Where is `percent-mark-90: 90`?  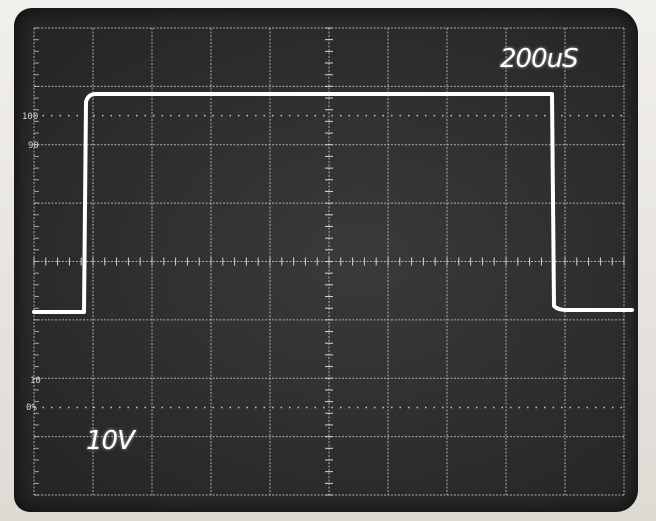
percent-mark-90: 90 is located at coordinates (33, 146).